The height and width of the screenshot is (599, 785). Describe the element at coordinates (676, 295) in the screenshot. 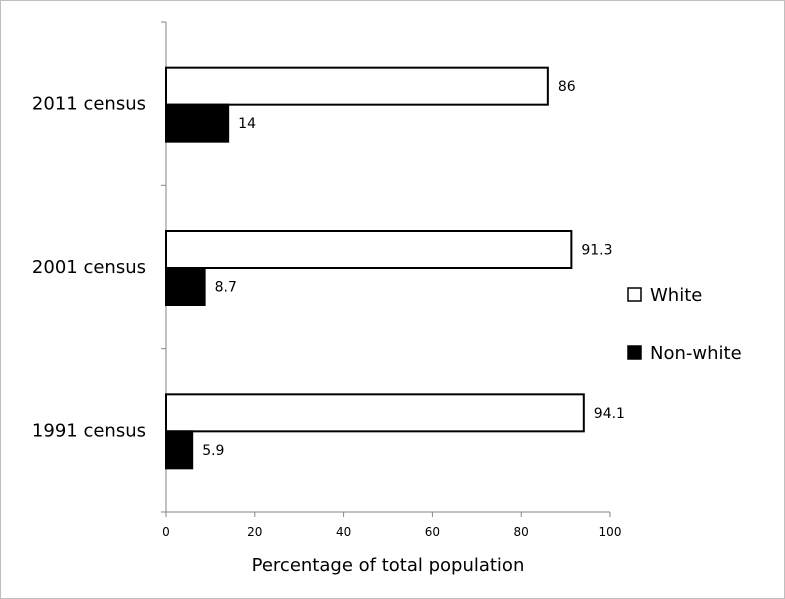

I see `legend-label-white: White` at that location.